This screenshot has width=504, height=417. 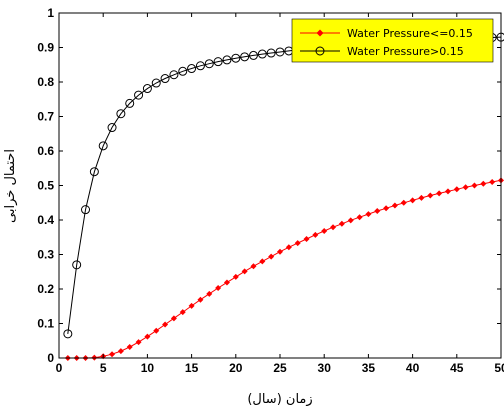 What do you see at coordinates (45, 255) in the screenshot?
I see `y-tick-label: 0.3` at bounding box center [45, 255].